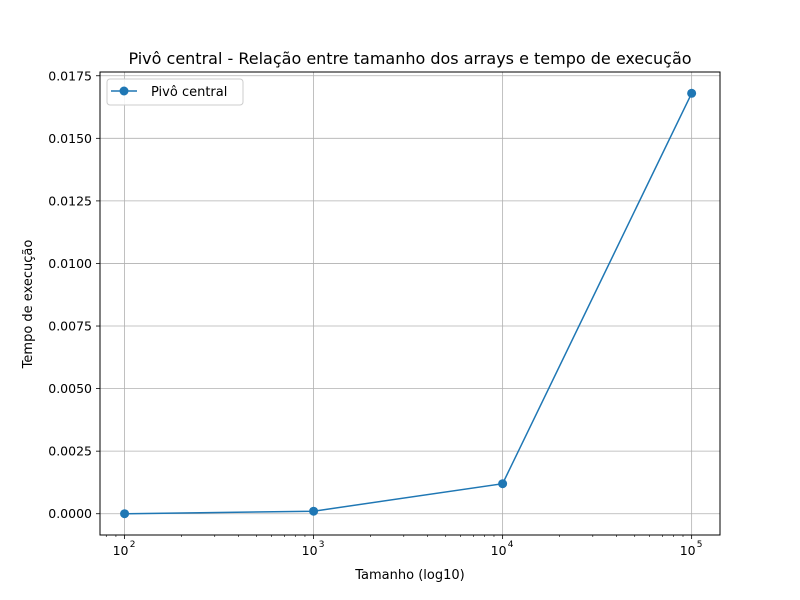 The image size is (800, 600). Describe the element at coordinates (511, 545) in the screenshot. I see `x-tick-exponent: 4` at that location.